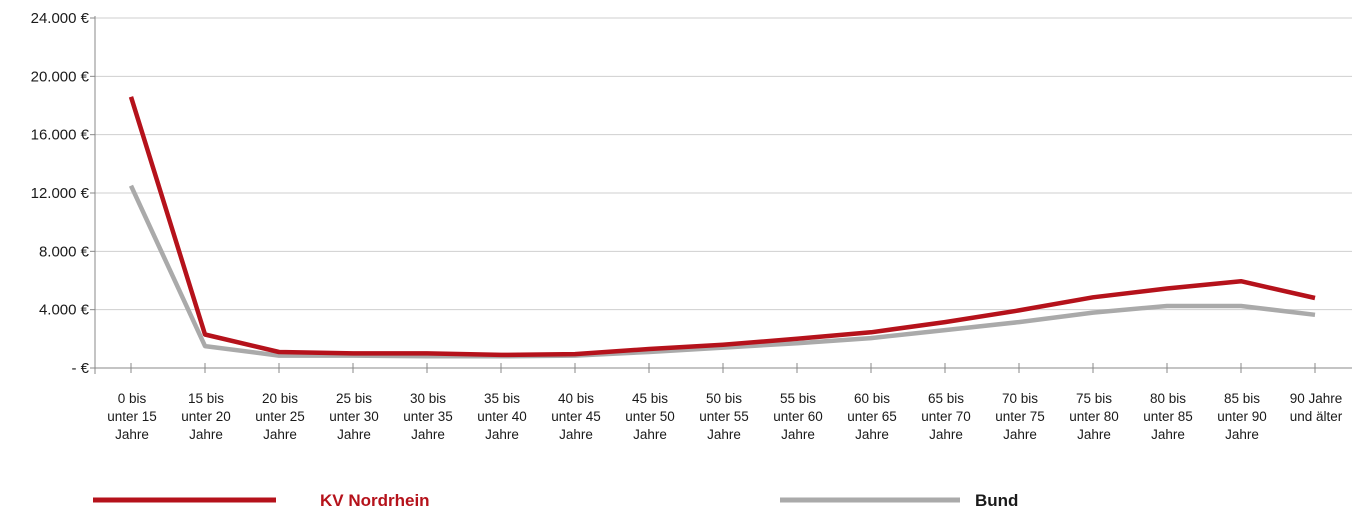 The height and width of the screenshot is (517, 1352). I want to click on x-tick-label: unter 25, so click(280, 416).